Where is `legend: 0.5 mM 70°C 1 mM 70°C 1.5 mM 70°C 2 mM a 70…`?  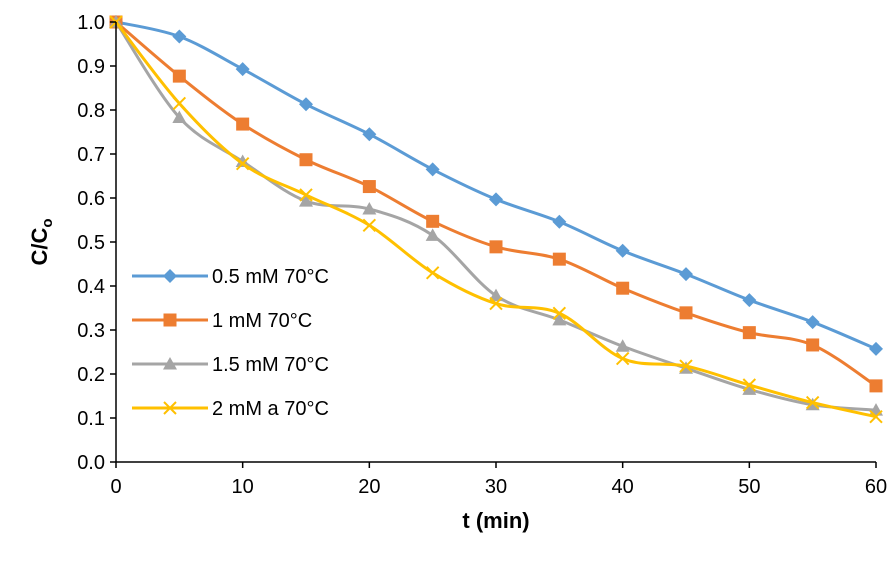 legend: 0.5 mM 70°C 1 mM 70°C 1.5 mM 70°C 2 mM a 70… is located at coordinates (230, 343).